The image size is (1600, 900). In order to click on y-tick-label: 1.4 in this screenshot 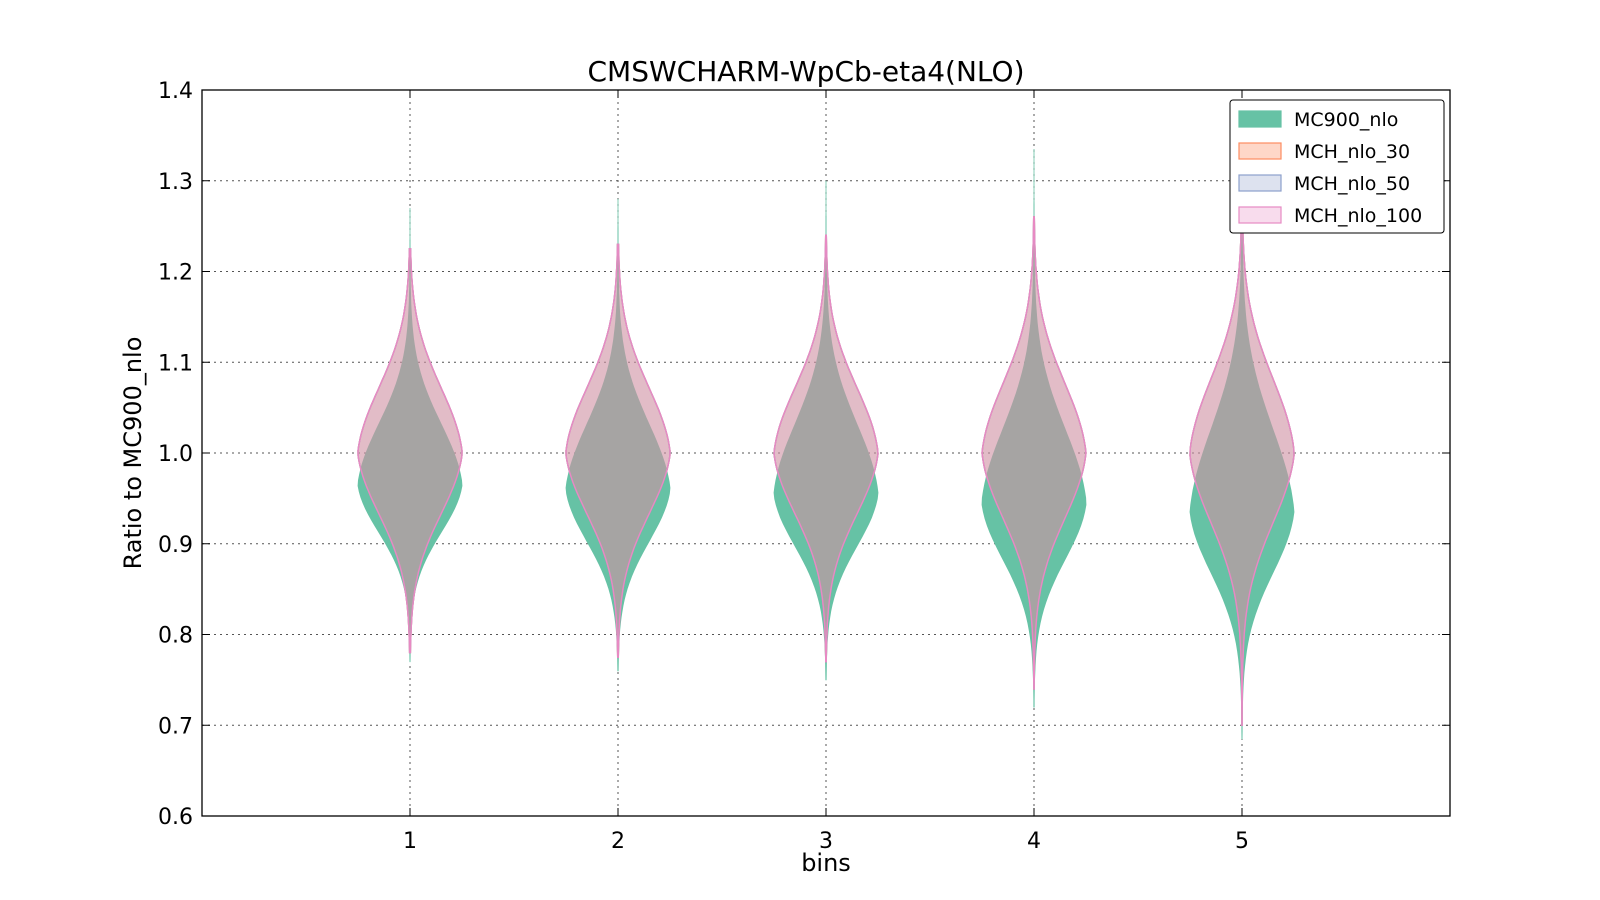, I will do `click(175, 91)`.